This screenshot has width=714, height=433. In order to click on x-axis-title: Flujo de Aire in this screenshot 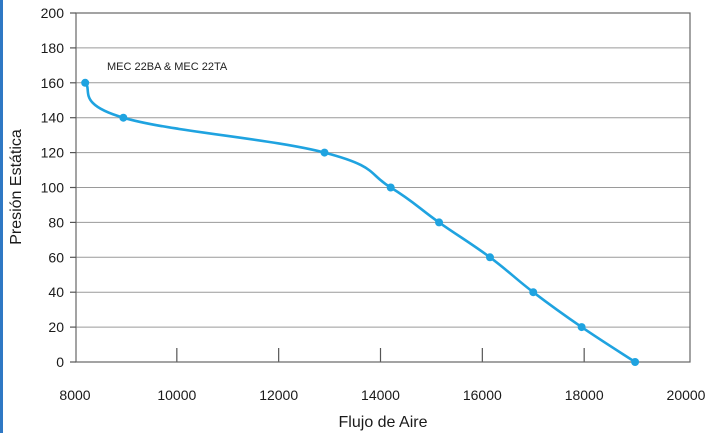, I will do `click(383, 422)`.